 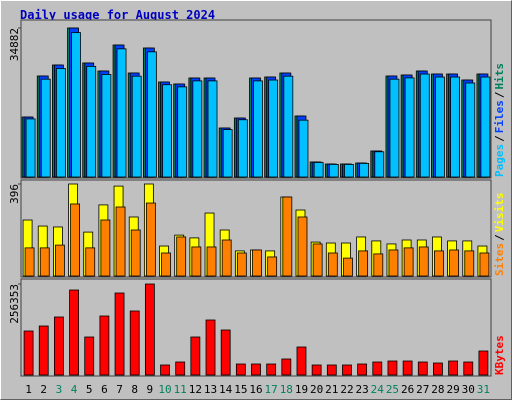 What do you see at coordinates (195, 389) in the screenshot?
I see `x-tick-label: 12` at bounding box center [195, 389].